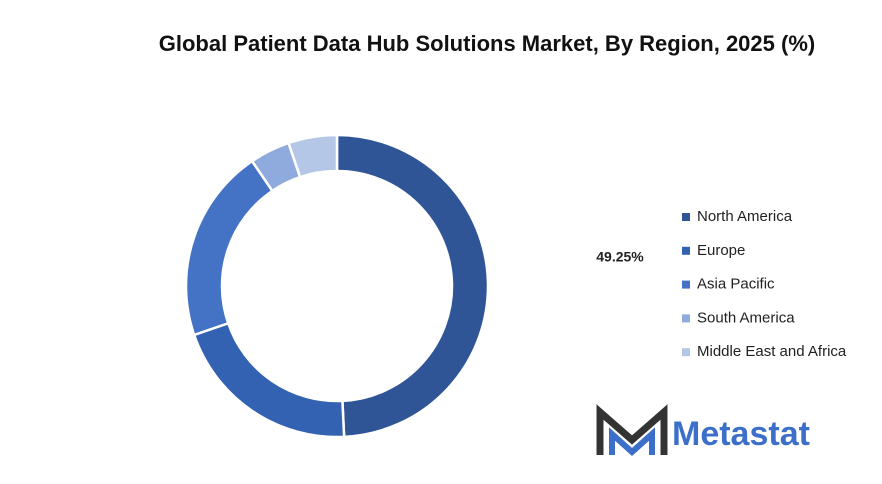 This screenshot has width=882, height=484. Describe the element at coordinates (741, 434) in the screenshot. I see `logo-text: Metastat` at that location.